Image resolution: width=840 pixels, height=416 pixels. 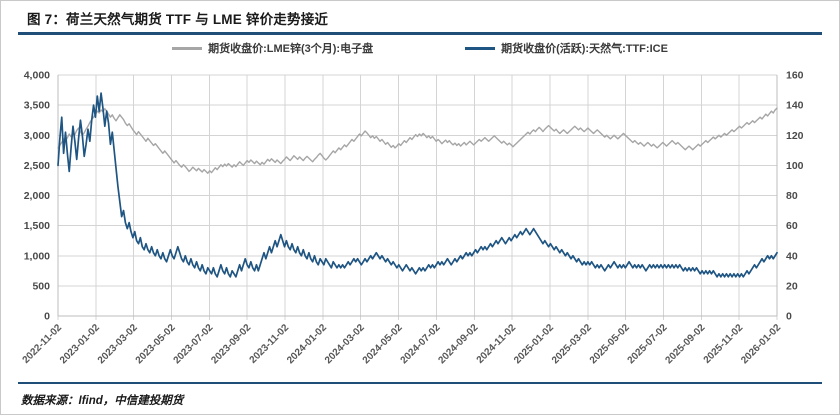 I want to click on x-tick-label: 2024-07-02, so click(x=421, y=344).